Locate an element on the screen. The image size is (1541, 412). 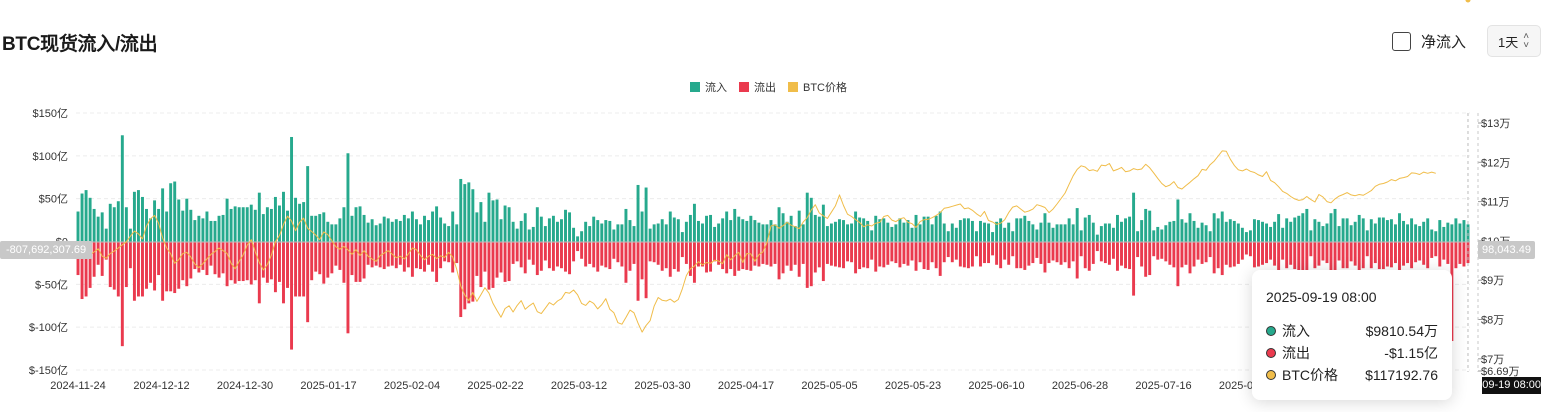
legend-item-price: BTC价格 is located at coordinates (817, 87).